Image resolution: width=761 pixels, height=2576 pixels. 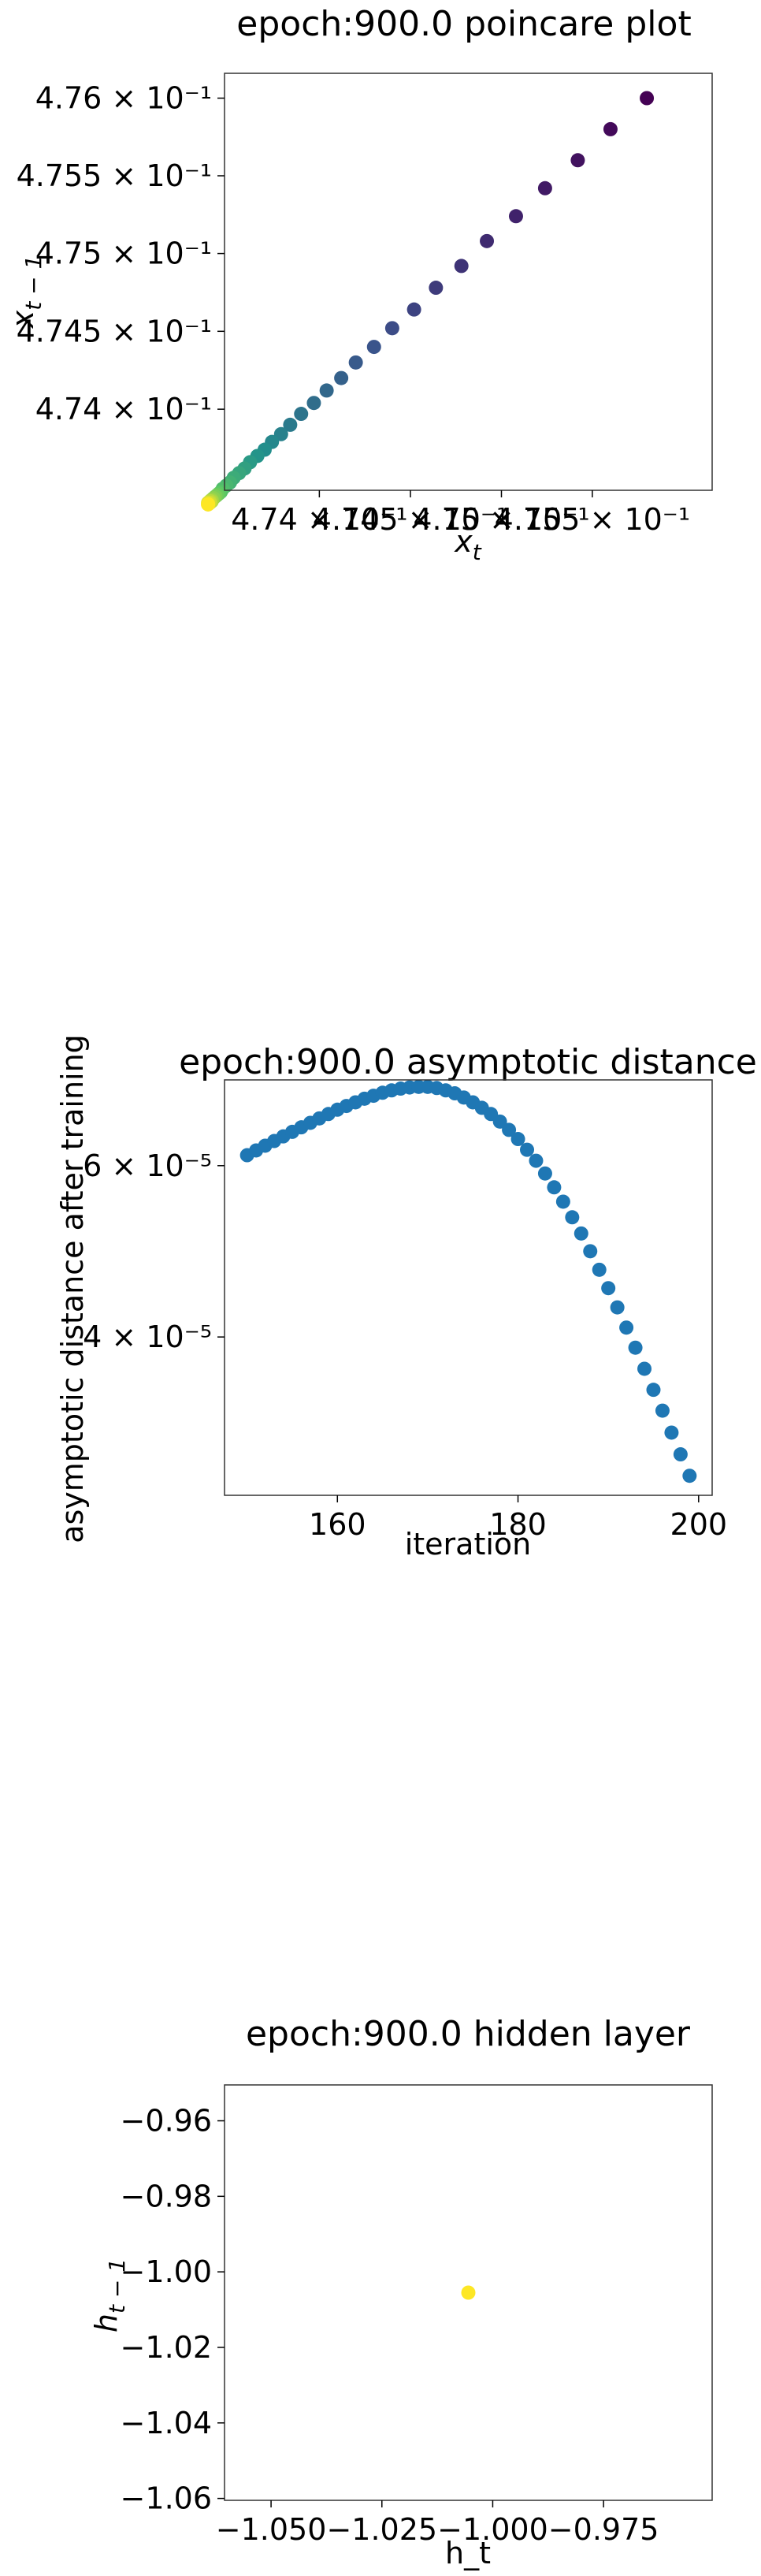 I want to click on y-tick-label: −0.96, so click(x=166, y=2121).